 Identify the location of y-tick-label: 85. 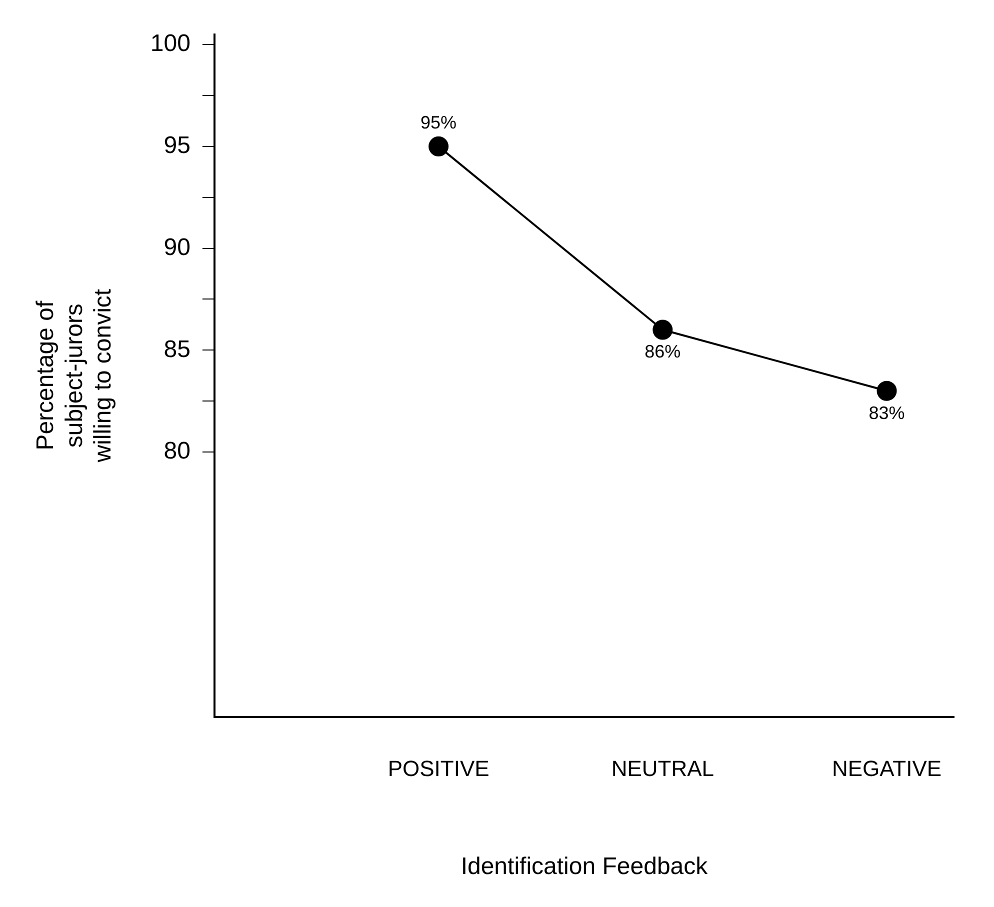
(177, 349).